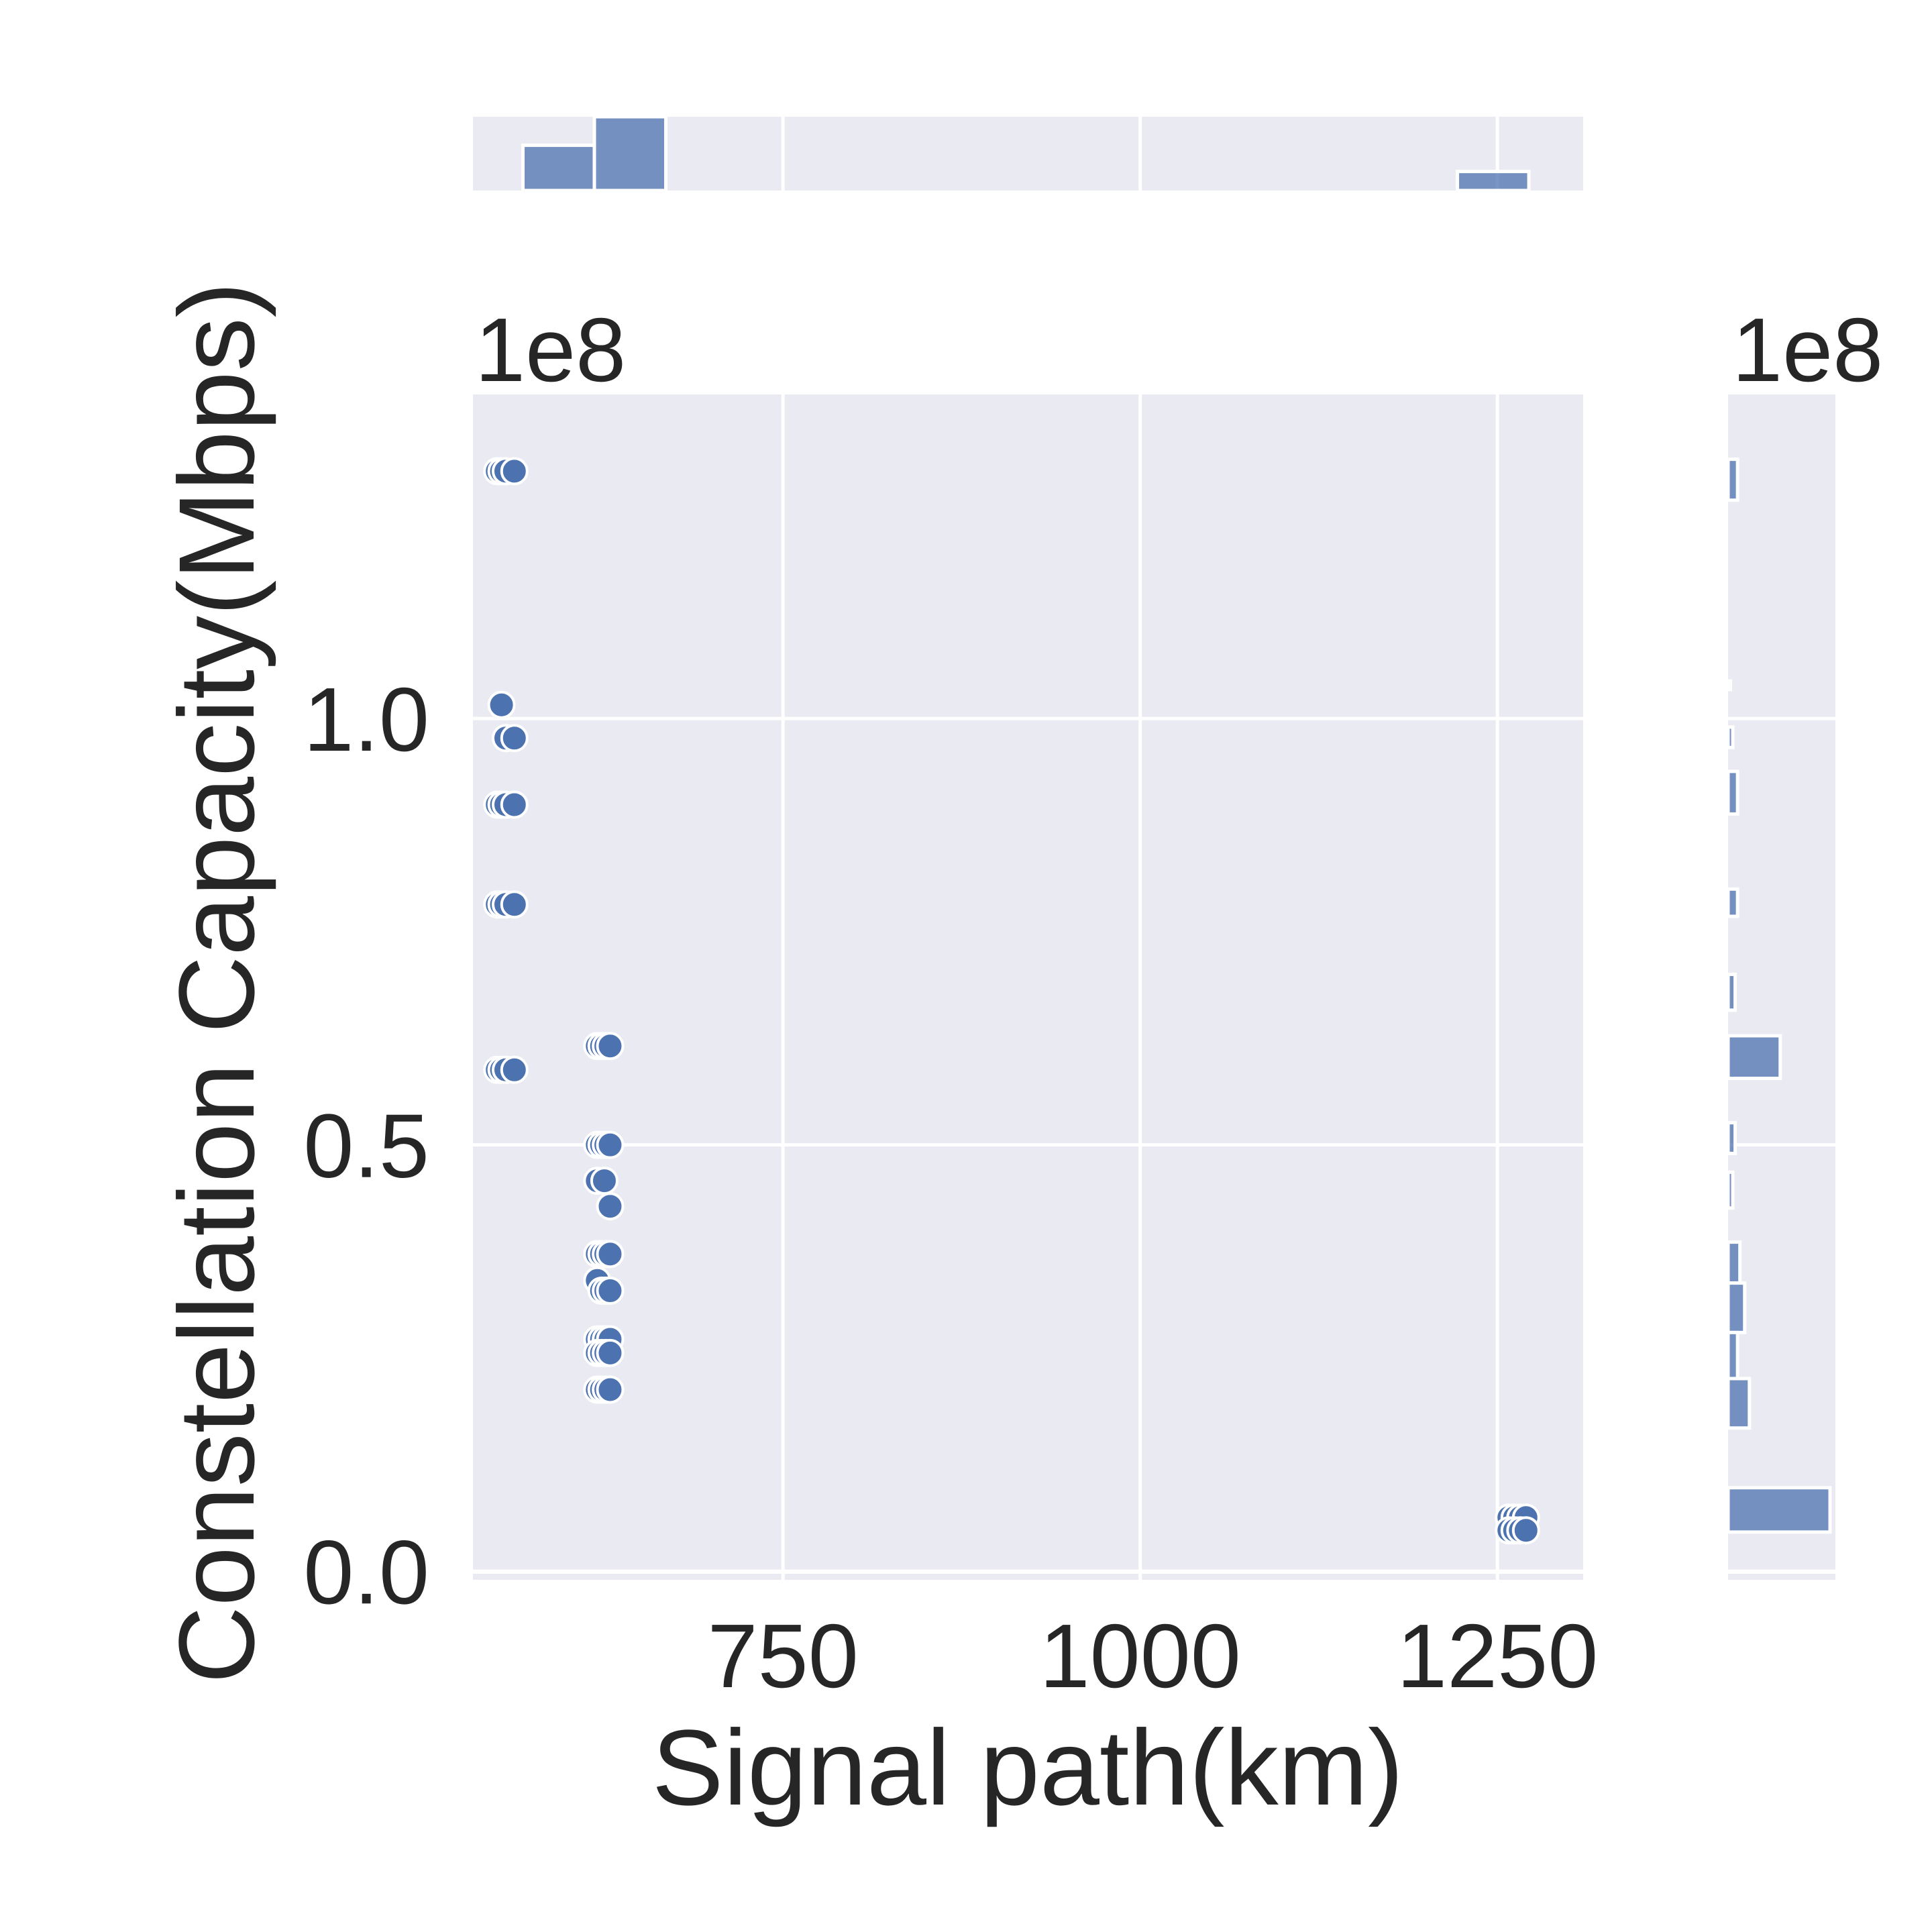 The image size is (1932, 1932). What do you see at coordinates (1026, 154) in the screenshot?
I see `top-marginal-histogram` at bounding box center [1026, 154].